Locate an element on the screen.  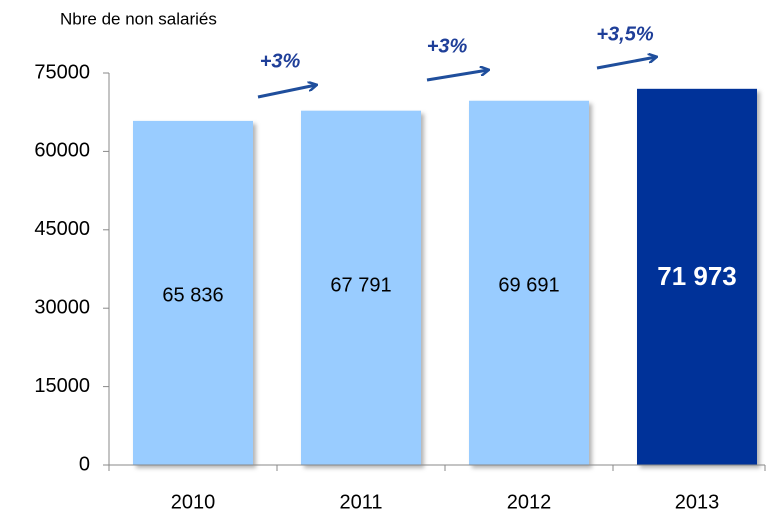
value-label: 67 791 is located at coordinates (360, 285).